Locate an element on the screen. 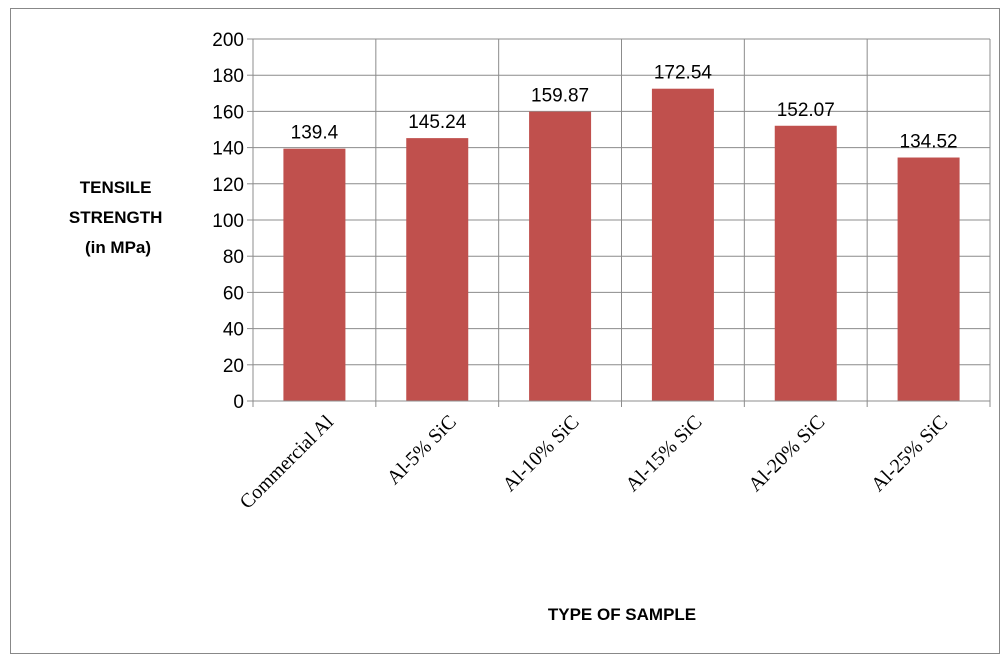 The image size is (1007, 657). bar-value-label: 159.87 is located at coordinates (560, 96).